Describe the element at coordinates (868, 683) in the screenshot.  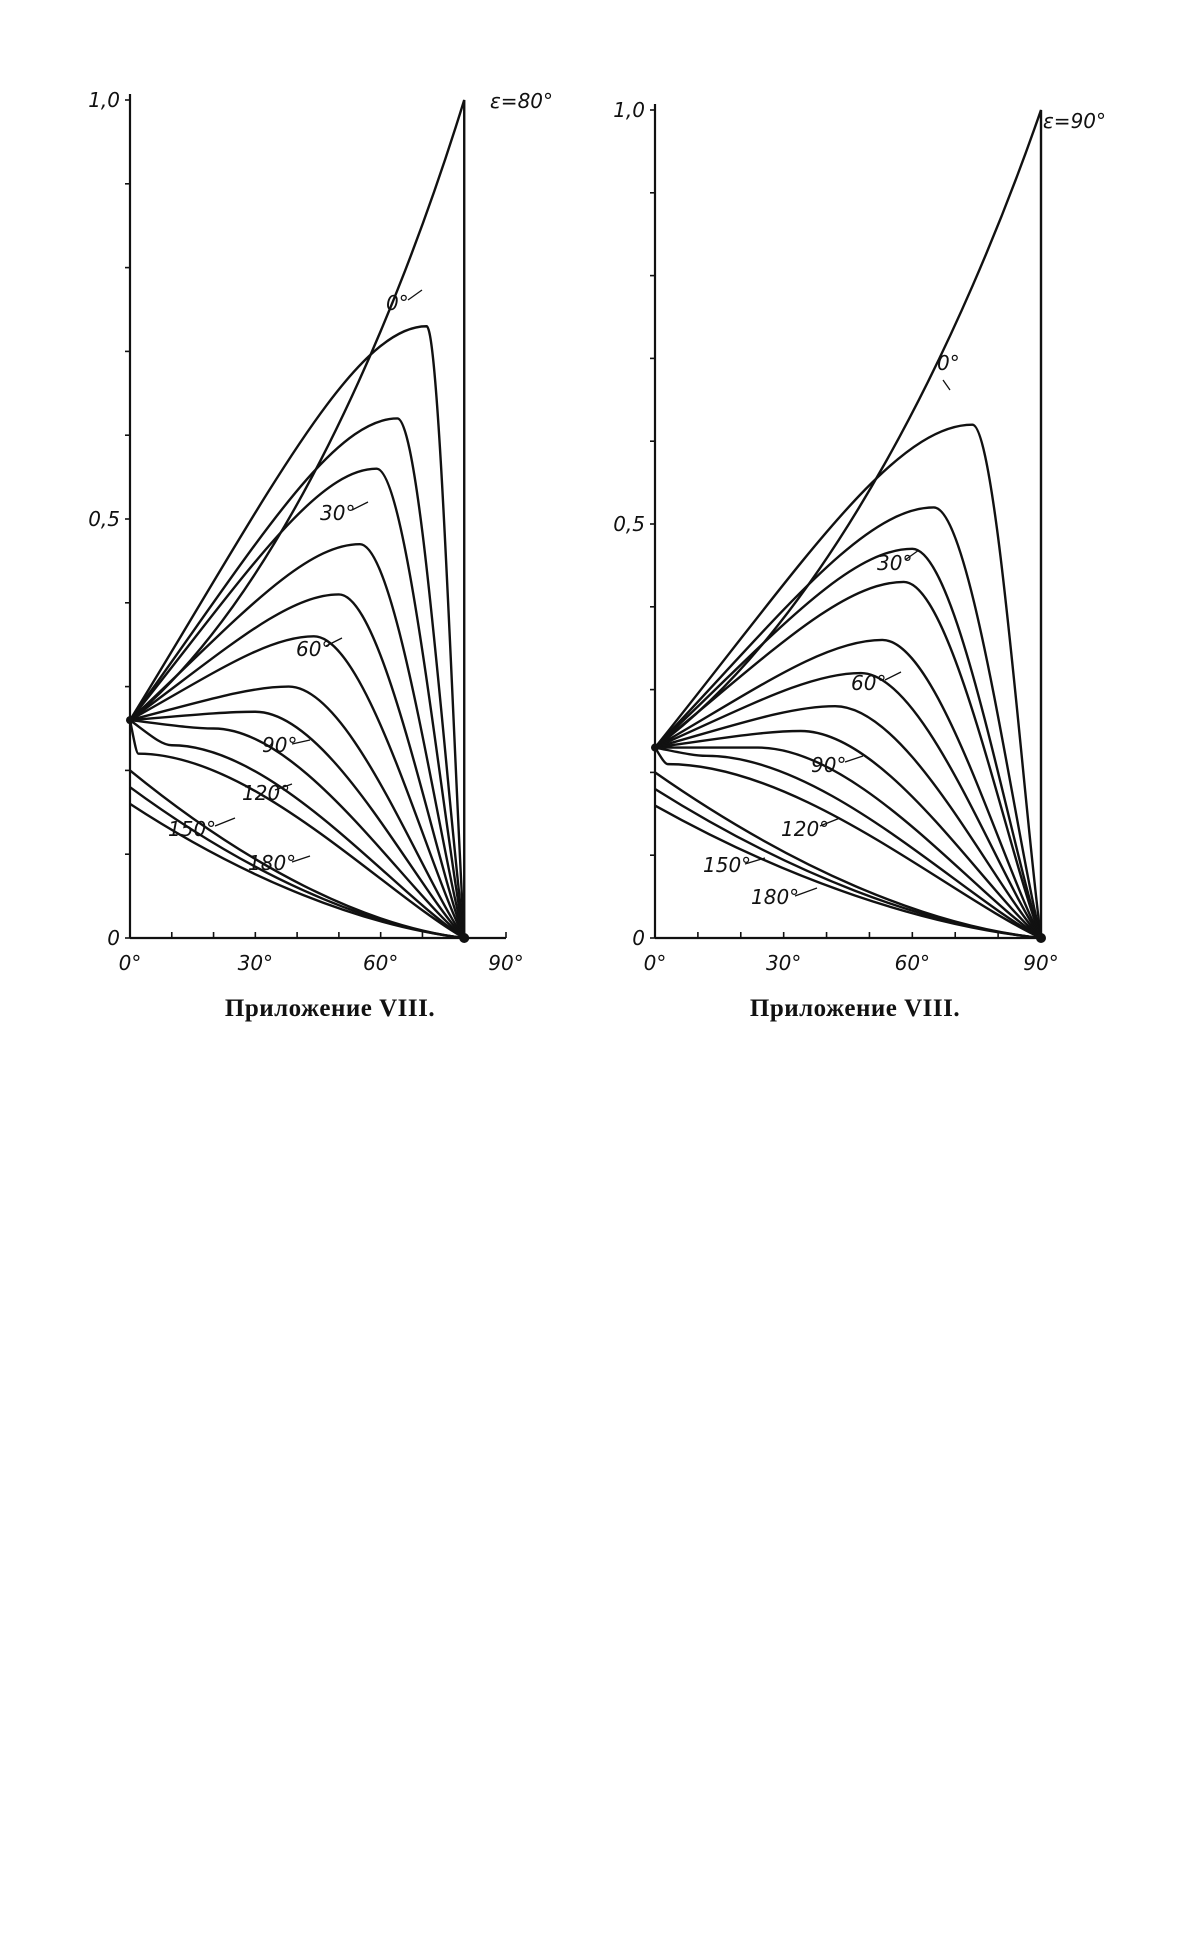
I see `curve-label-right: 60°` at that location.